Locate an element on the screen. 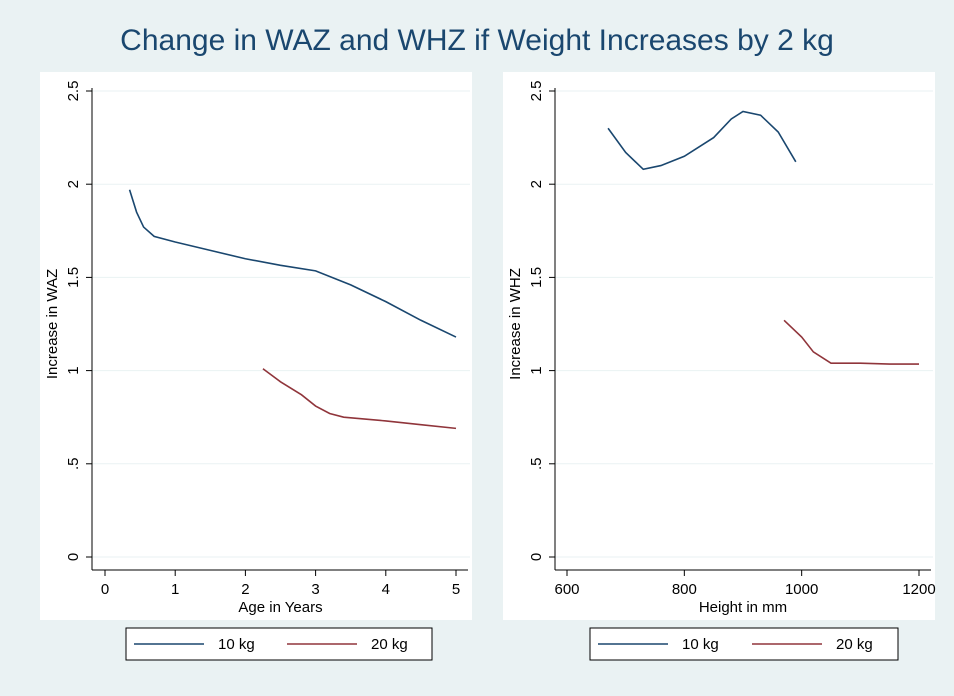 The image size is (954, 696). x-tick-label: 1 is located at coordinates (175, 589).